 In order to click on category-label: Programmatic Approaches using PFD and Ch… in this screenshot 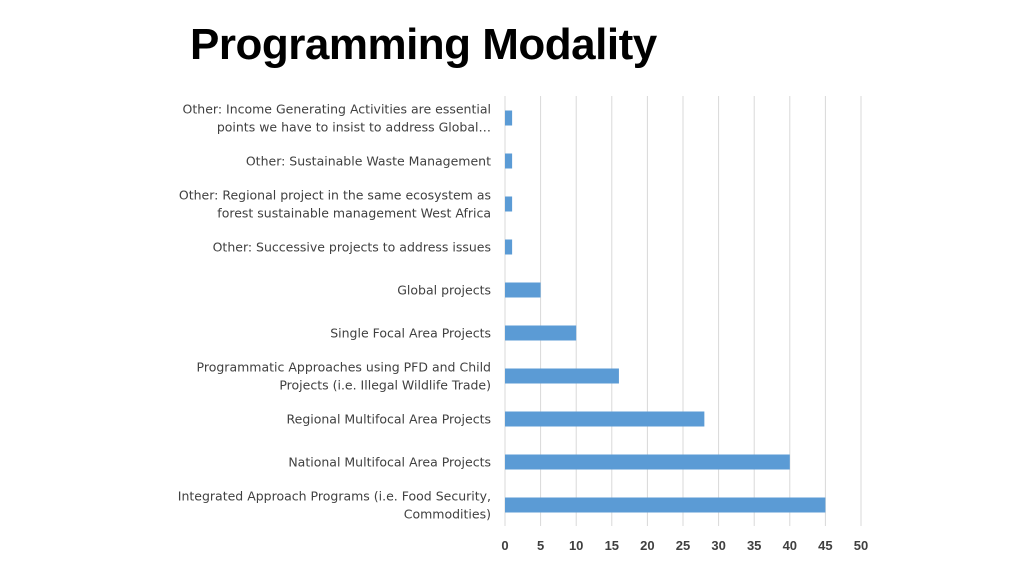, I will do `click(344, 367)`.